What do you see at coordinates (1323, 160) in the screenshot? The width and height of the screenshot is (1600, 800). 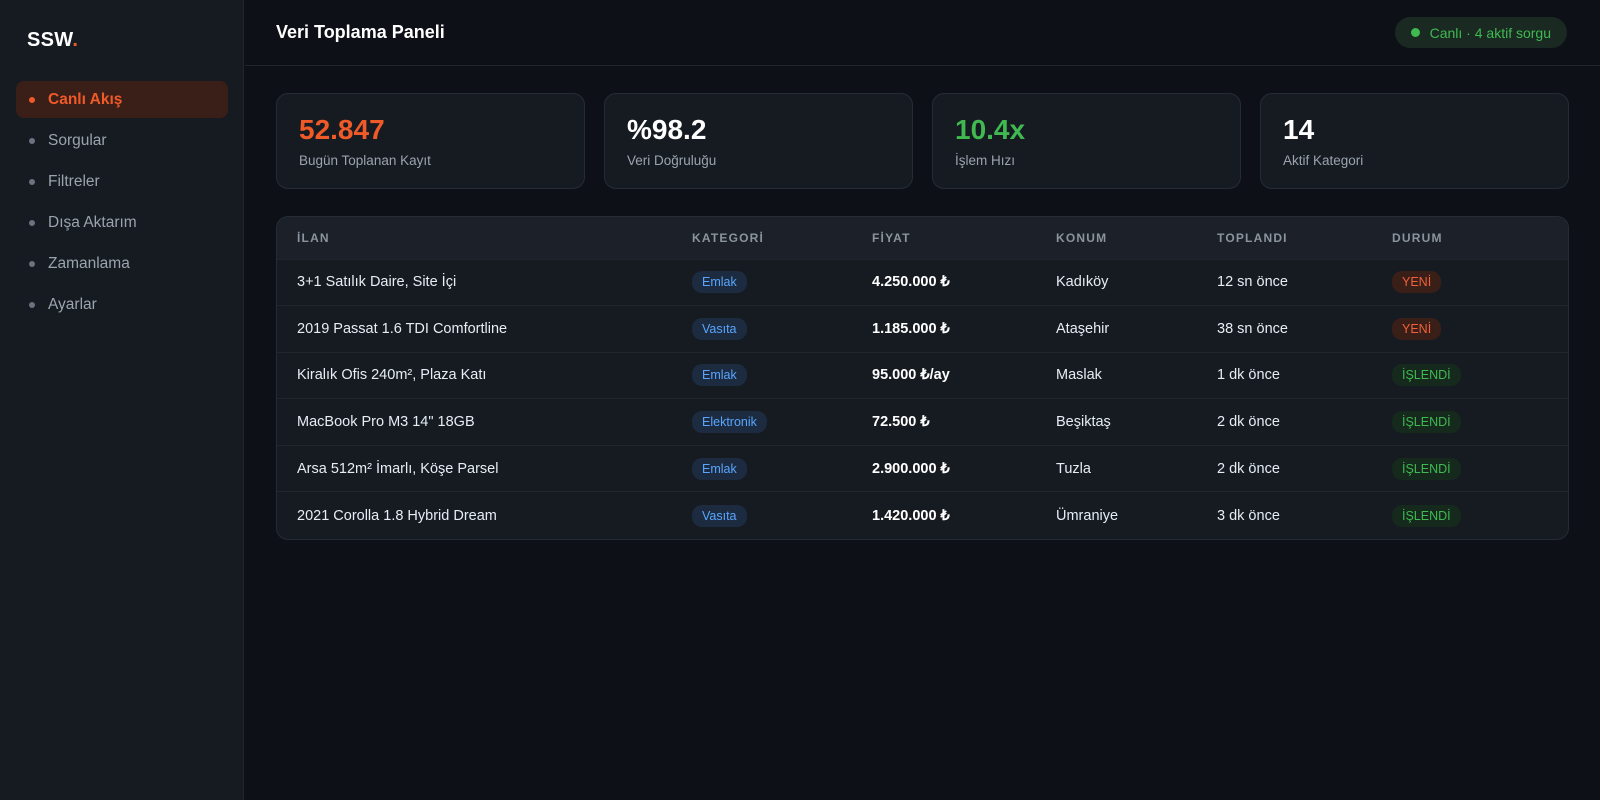 I see `stat-label: Aktif Kategori` at bounding box center [1323, 160].